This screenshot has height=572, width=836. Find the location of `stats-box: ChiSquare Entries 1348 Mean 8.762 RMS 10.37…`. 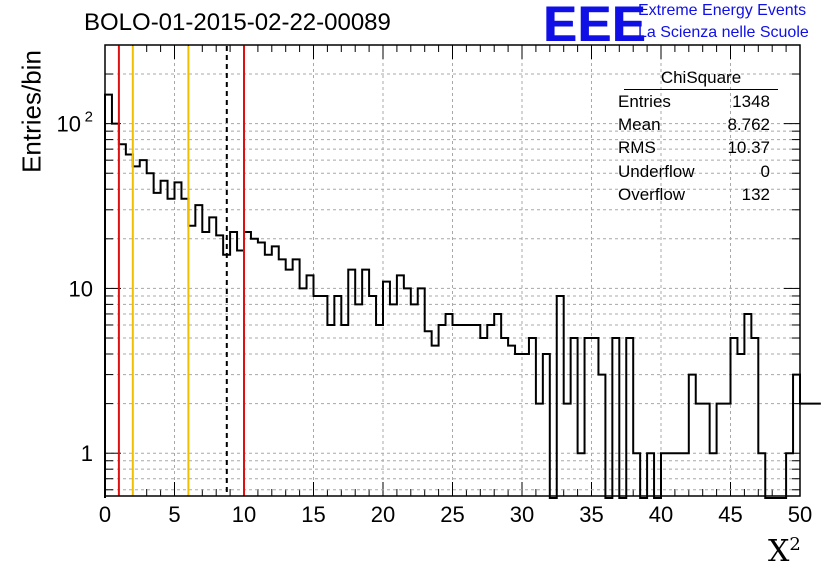

stats-box: ChiSquare Entries 1348 Mean 8.762 RMS 10.37… is located at coordinates (695, 136).